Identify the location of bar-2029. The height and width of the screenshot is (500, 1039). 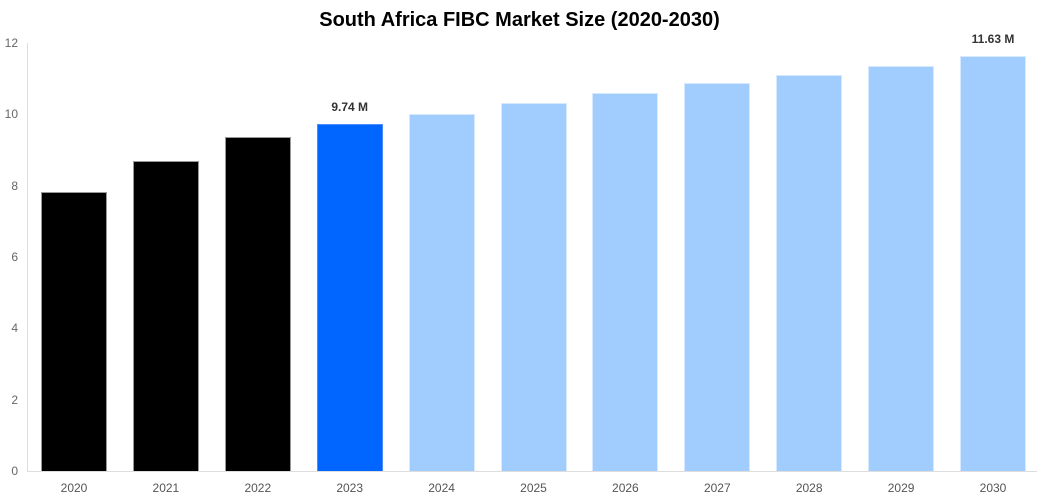
(901, 268).